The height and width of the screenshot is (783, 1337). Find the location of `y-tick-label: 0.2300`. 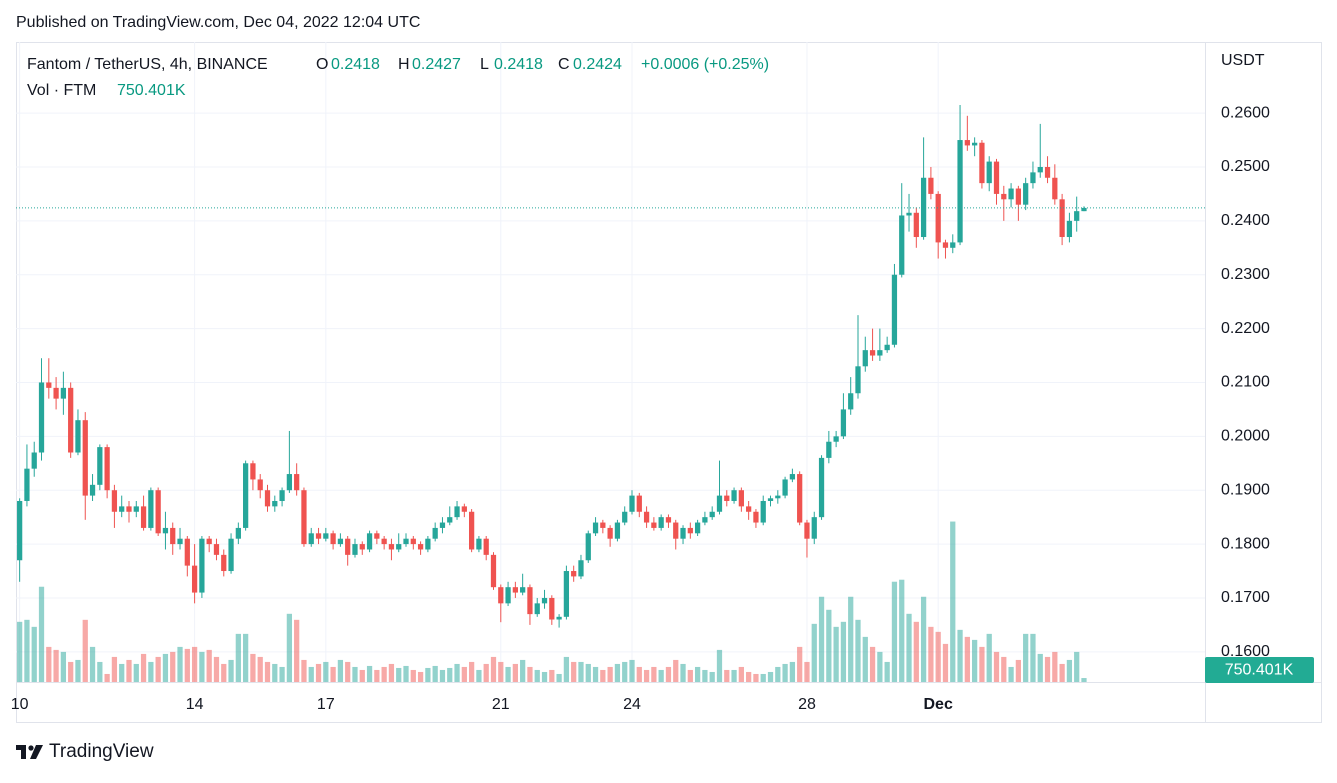

y-tick-label: 0.2300 is located at coordinates (1245, 274).